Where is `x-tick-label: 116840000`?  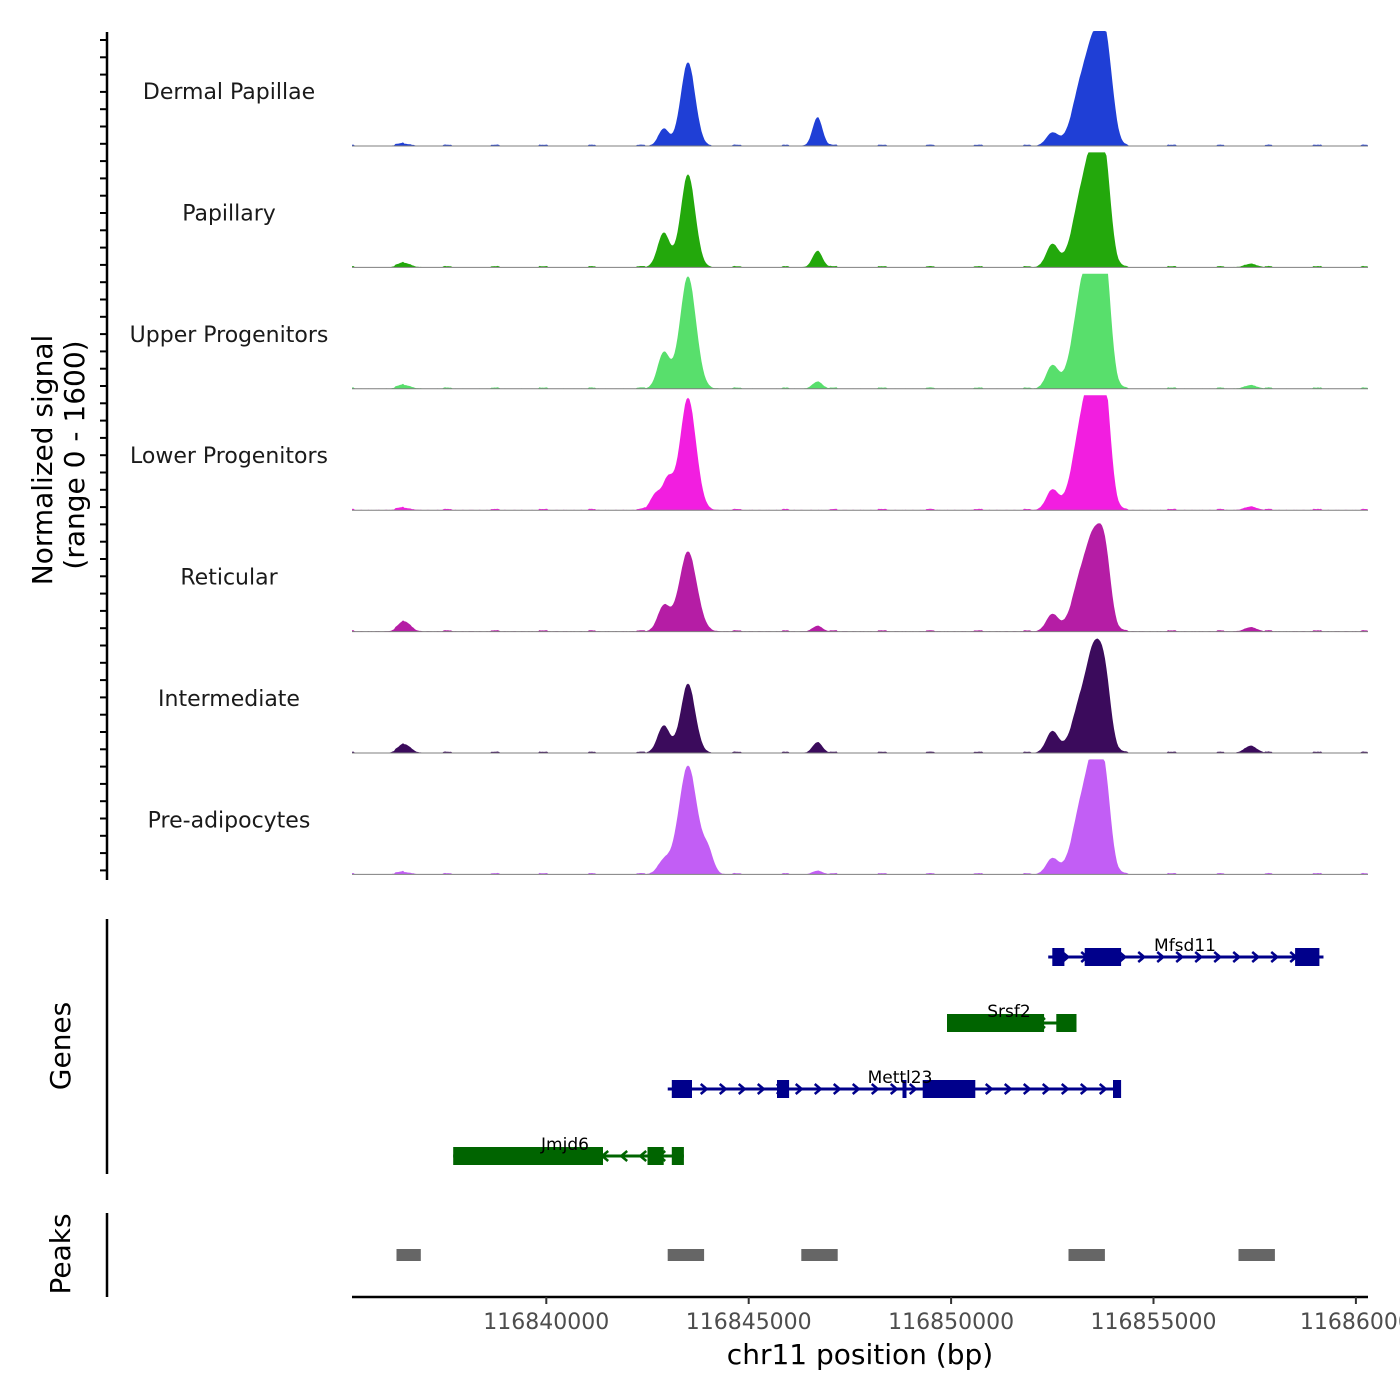 x-tick-label: 116840000 is located at coordinates (546, 1322).